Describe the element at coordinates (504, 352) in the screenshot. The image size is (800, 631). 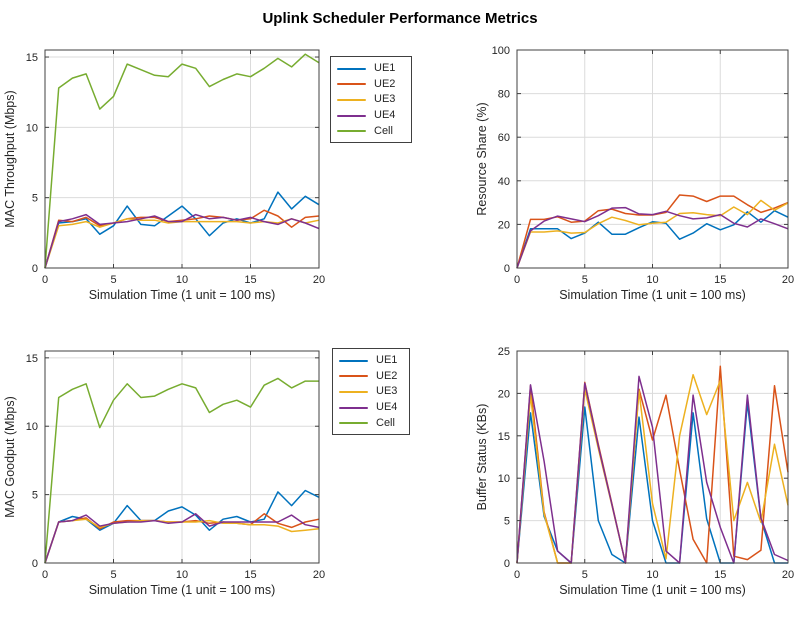
I see `y-tick-label: 25` at that location.